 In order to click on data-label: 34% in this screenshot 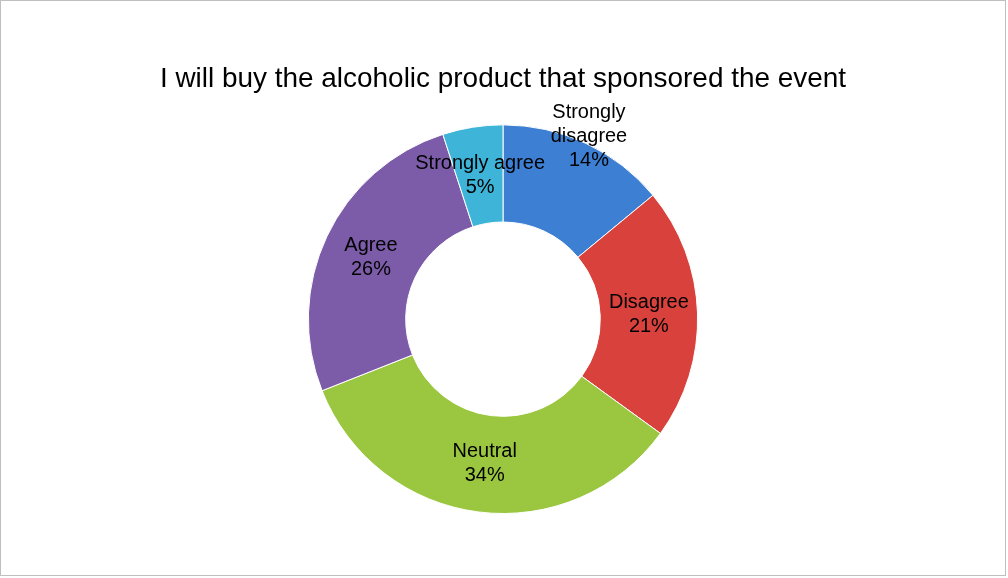, I will do `click(484, 474)`.